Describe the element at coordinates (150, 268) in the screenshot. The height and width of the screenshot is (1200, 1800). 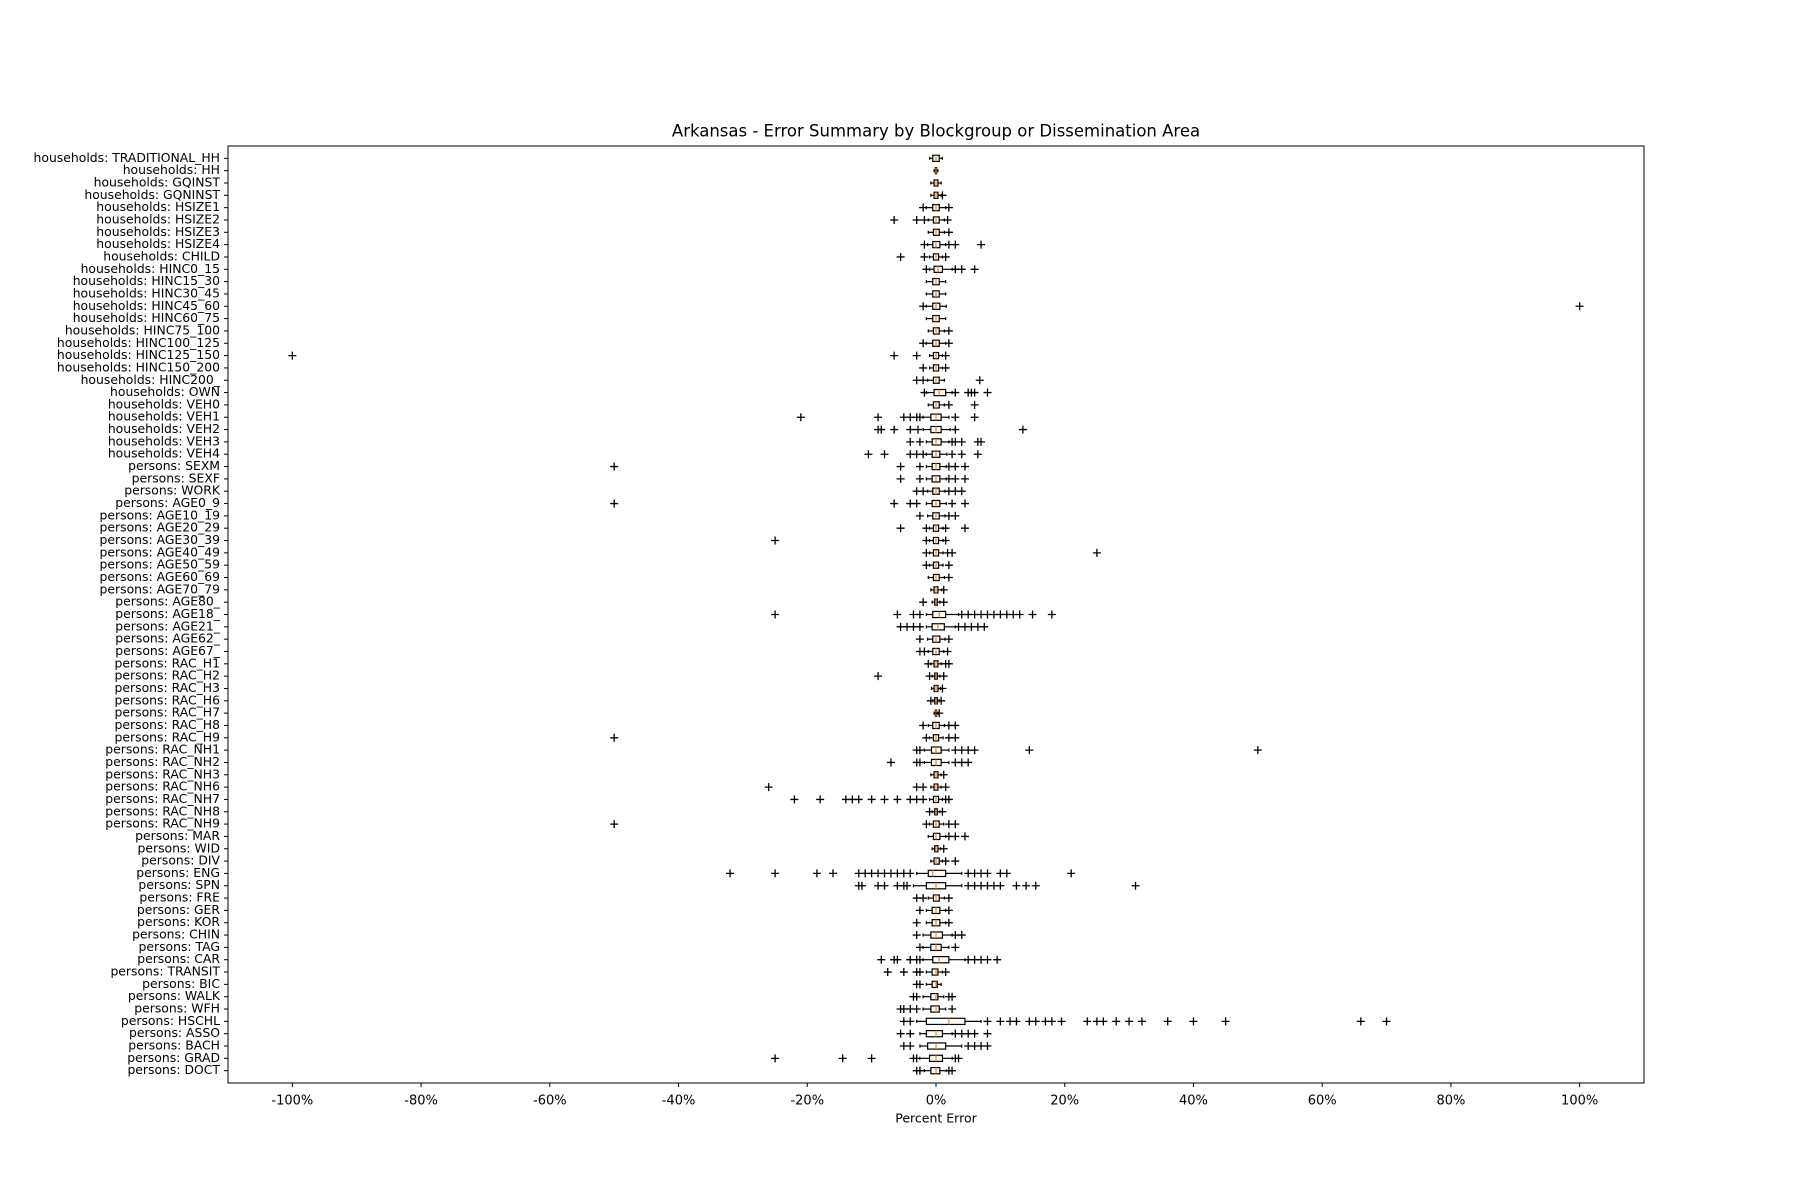
I see `y-tick-label: households: HINC0_15` at that location.